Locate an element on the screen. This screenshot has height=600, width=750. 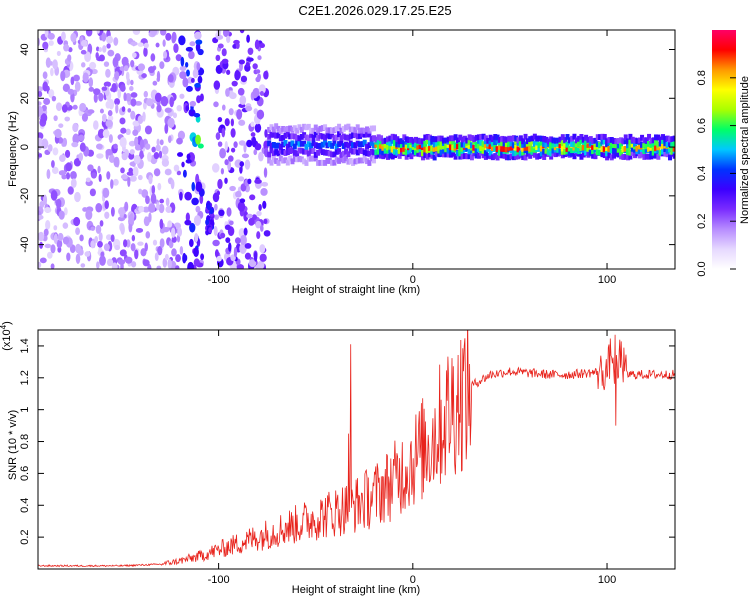
x-tick-label: -100 is located at coordinates (219, 280).